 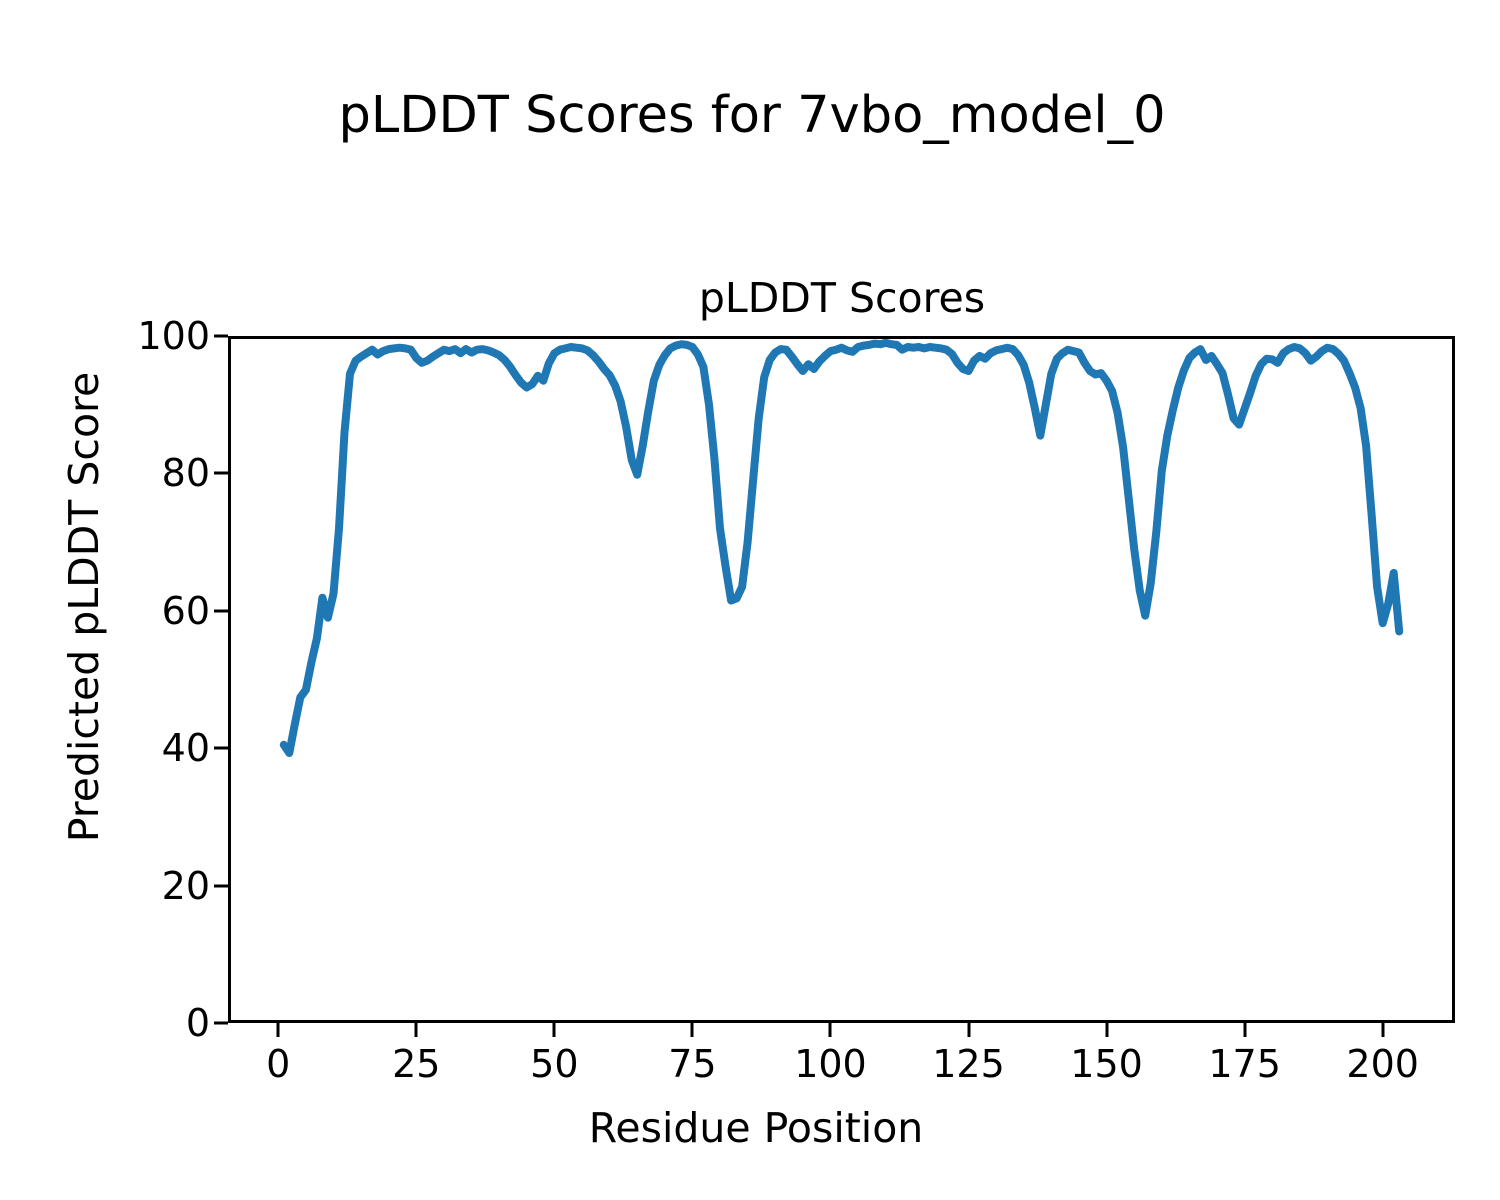 What do you see at coordinates (416, 1064) in the screenshot?
I see `x-tick-label: 25` at bounding box center [416, 1064].